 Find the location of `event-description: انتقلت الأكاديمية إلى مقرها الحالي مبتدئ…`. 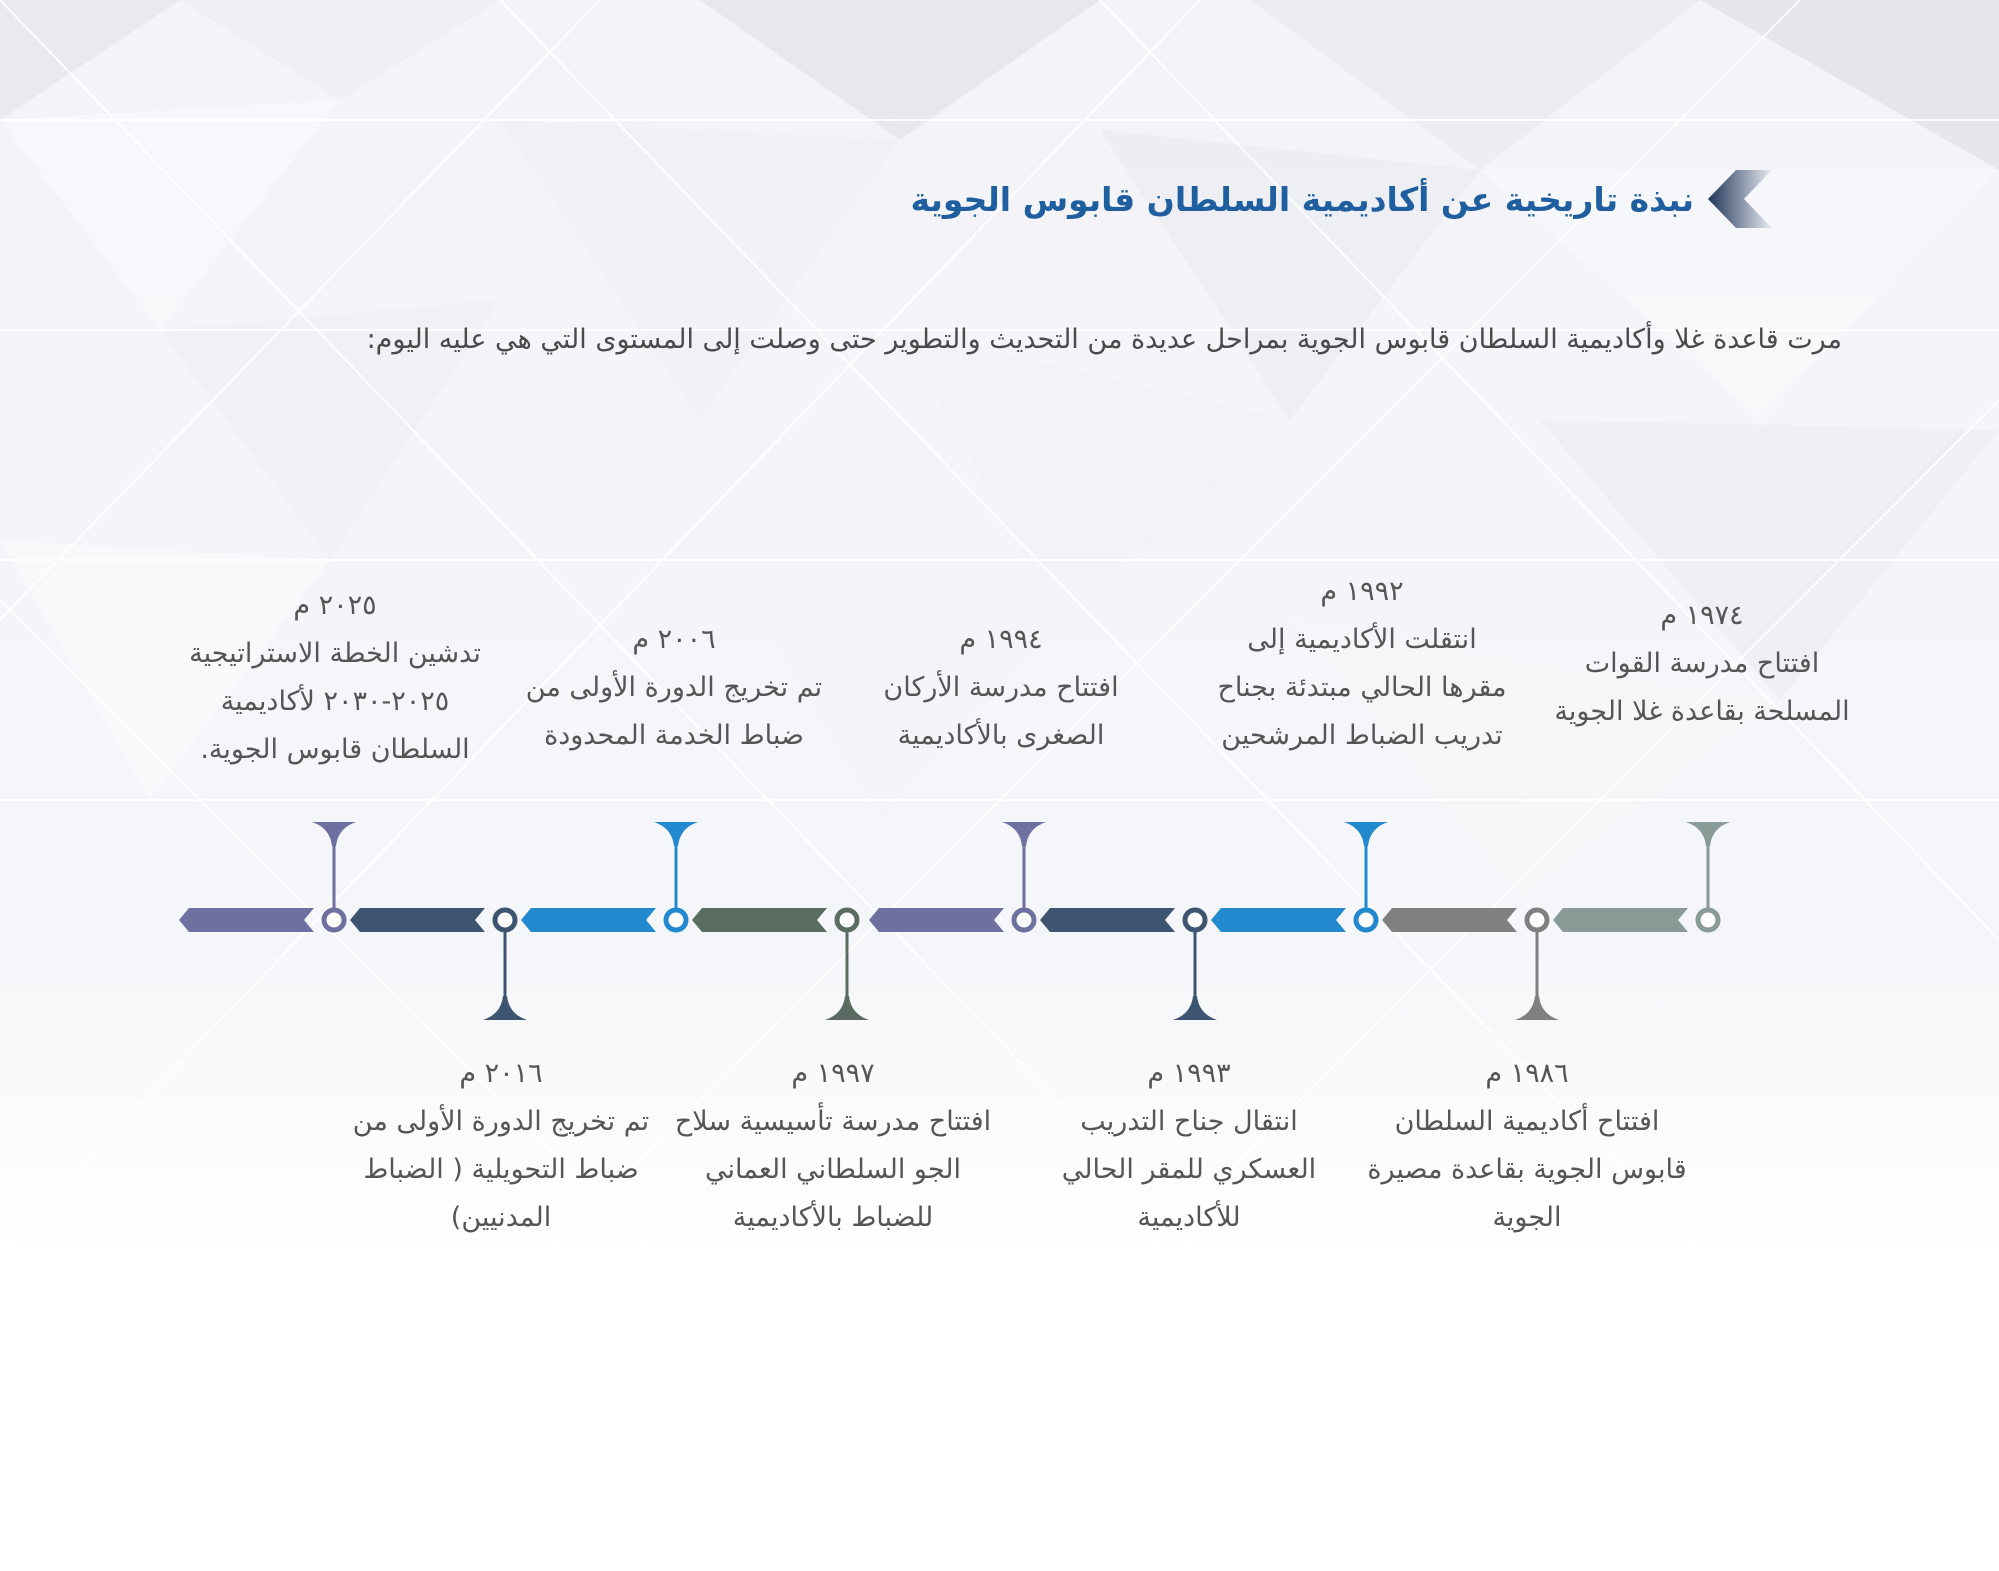

event-description: انتقلت الأكاديمية إلى مقرها الحالي مبتدئ… is located at coordinates (1362, 687).